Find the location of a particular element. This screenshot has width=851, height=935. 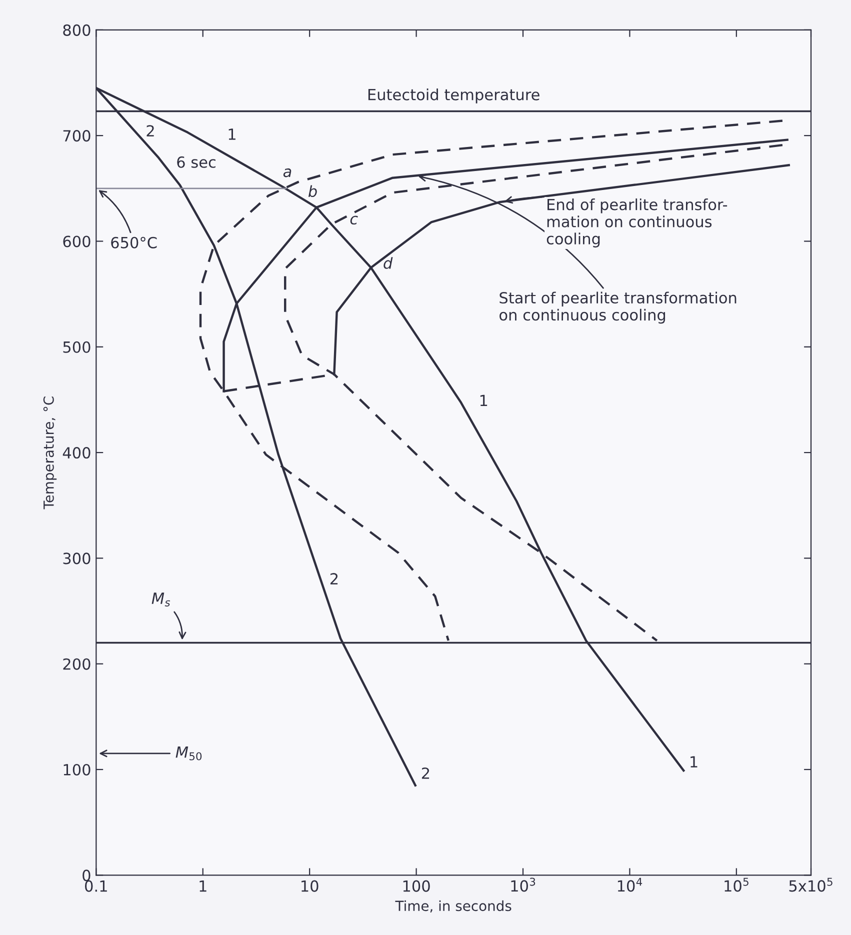

y-tick-label: 600 is located at coordinates (76, 242).